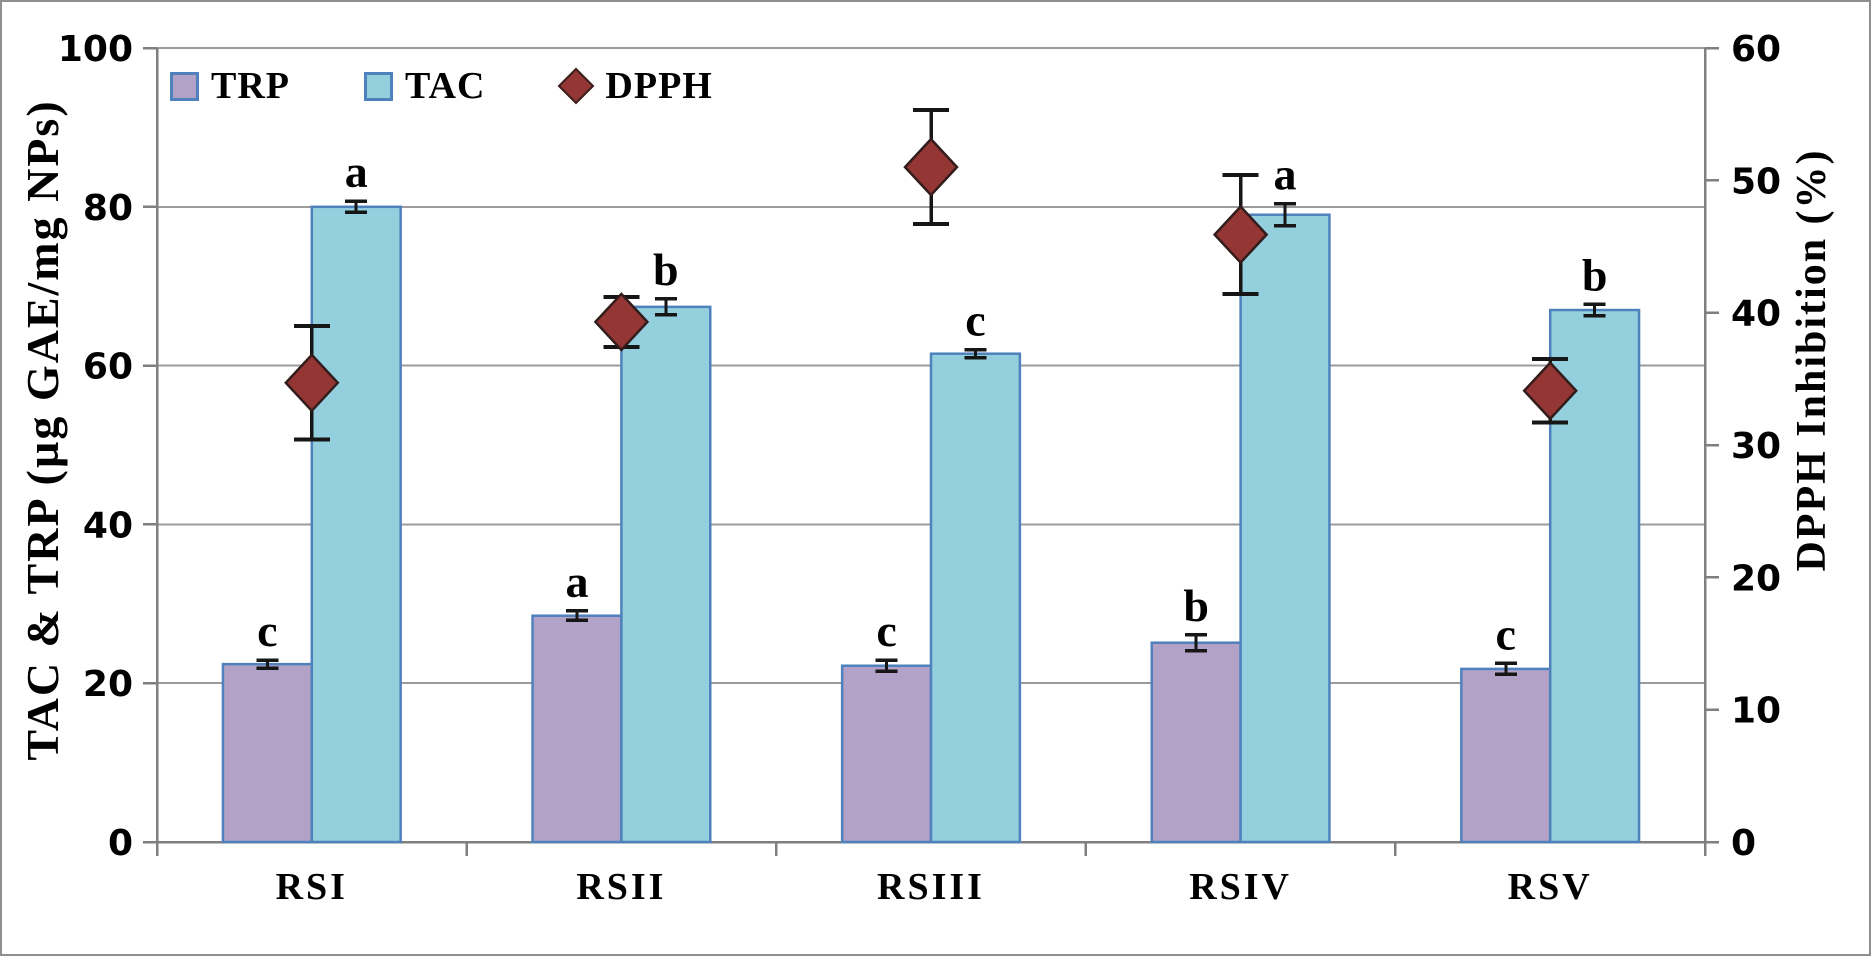 This screenshot has height=956, width=1871. Describe the element at coordinates (886, 754) in the screenshot. I see `bar-trp-rsiii` at that location.